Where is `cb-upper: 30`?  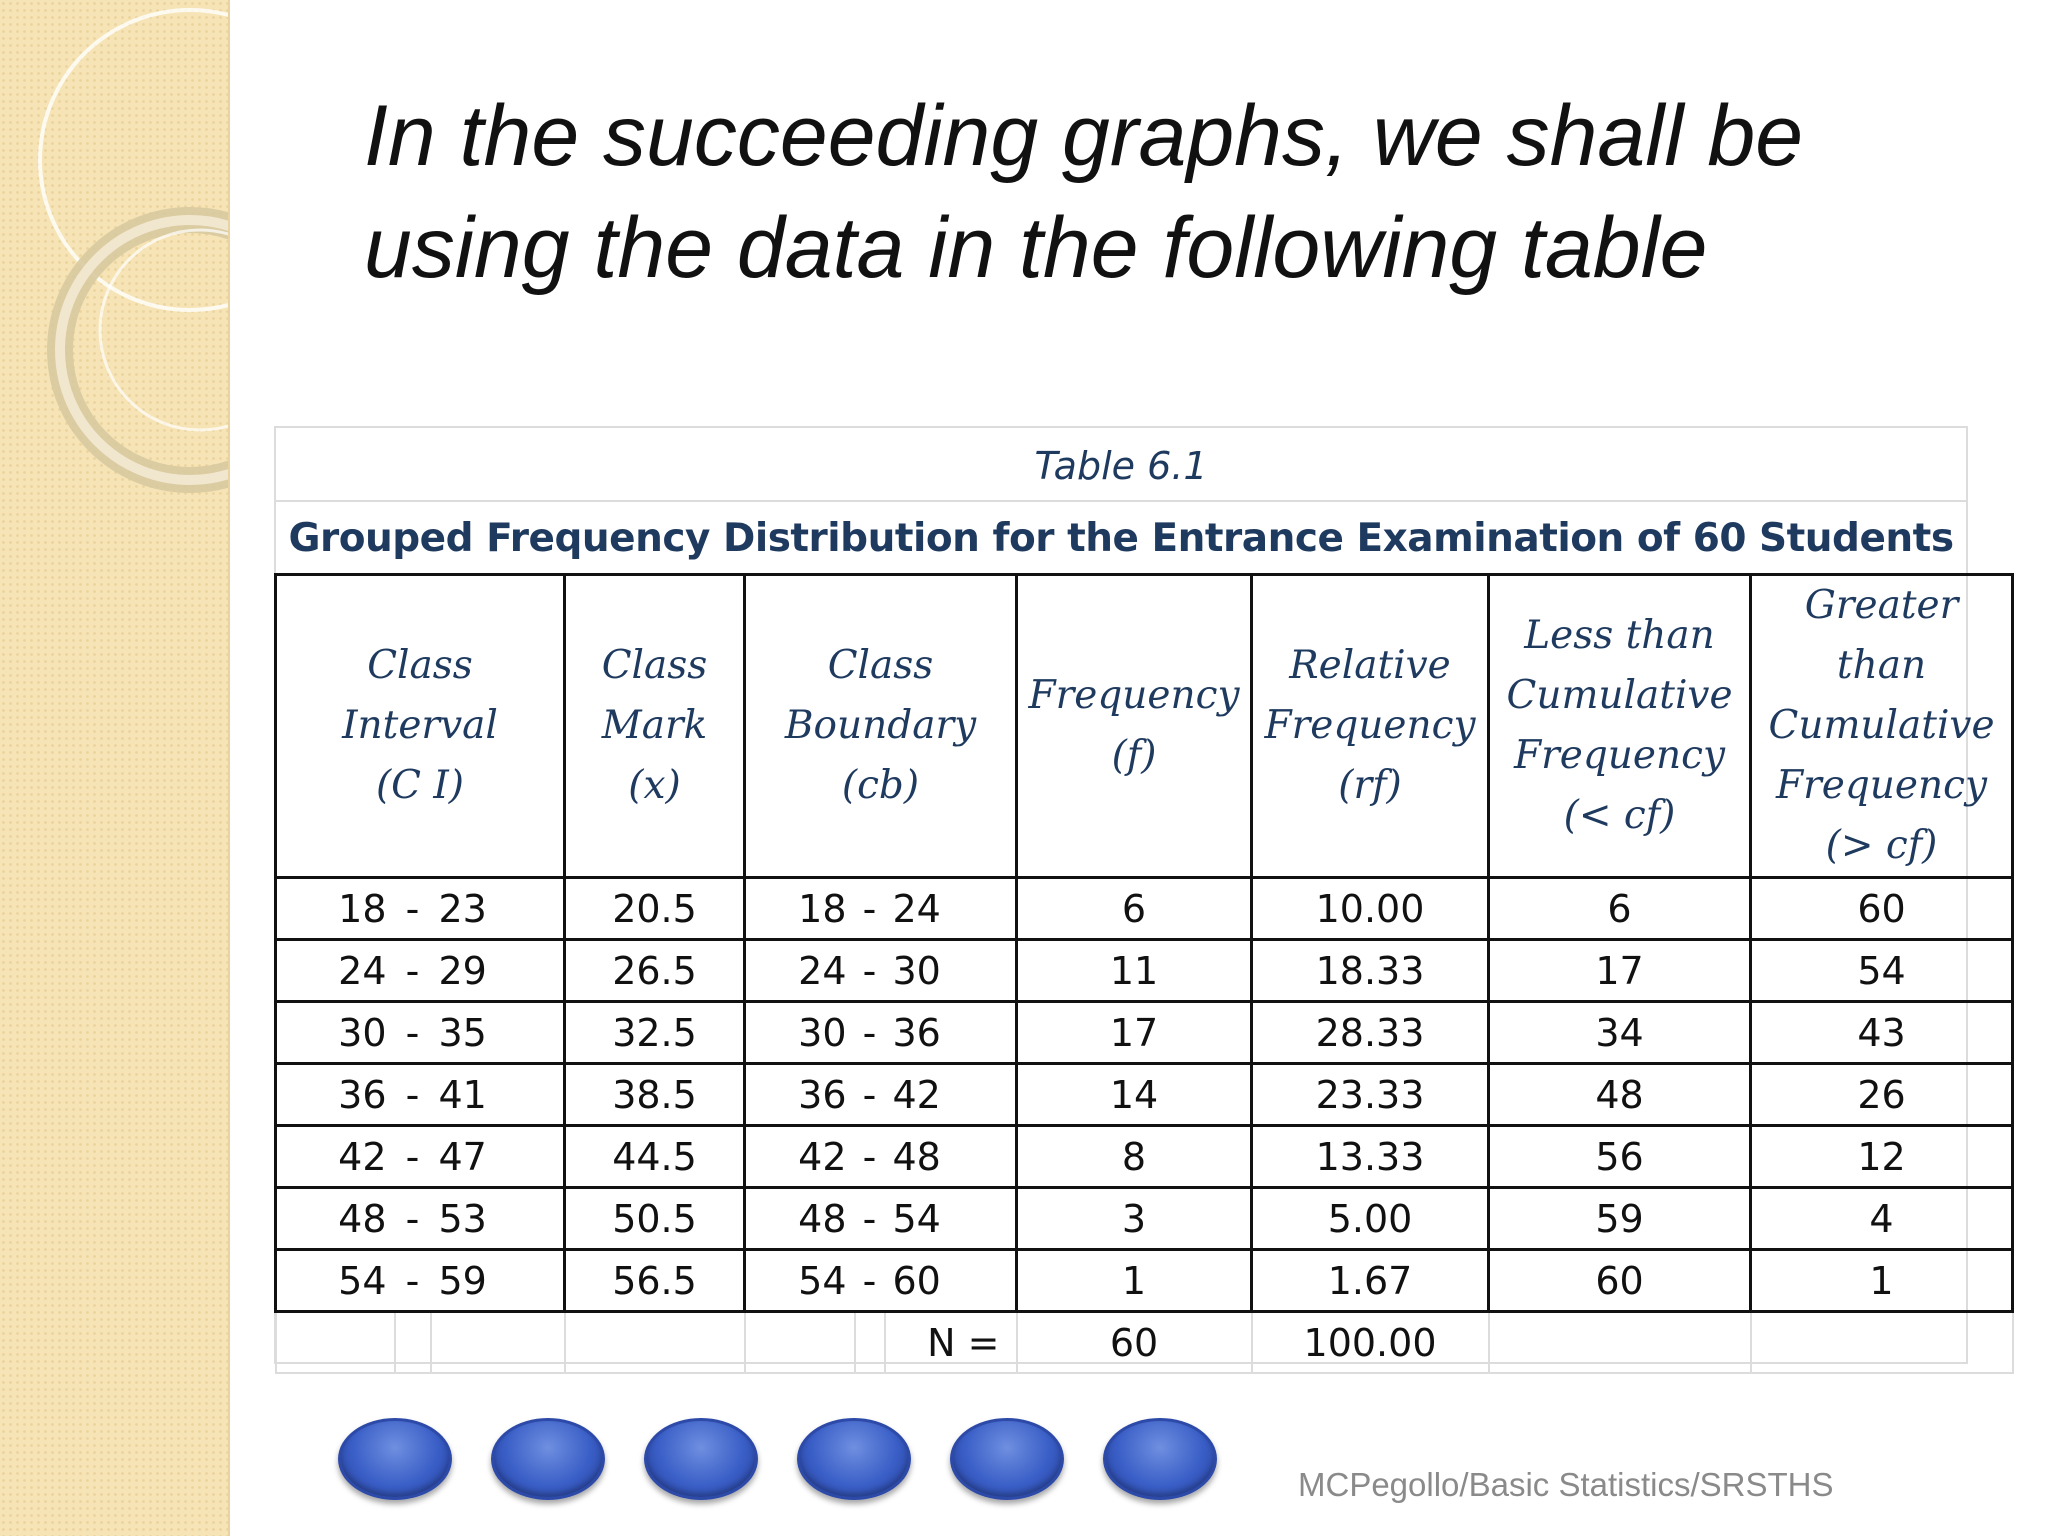 cb-upper: 30 is located at coordinates (951, 970).